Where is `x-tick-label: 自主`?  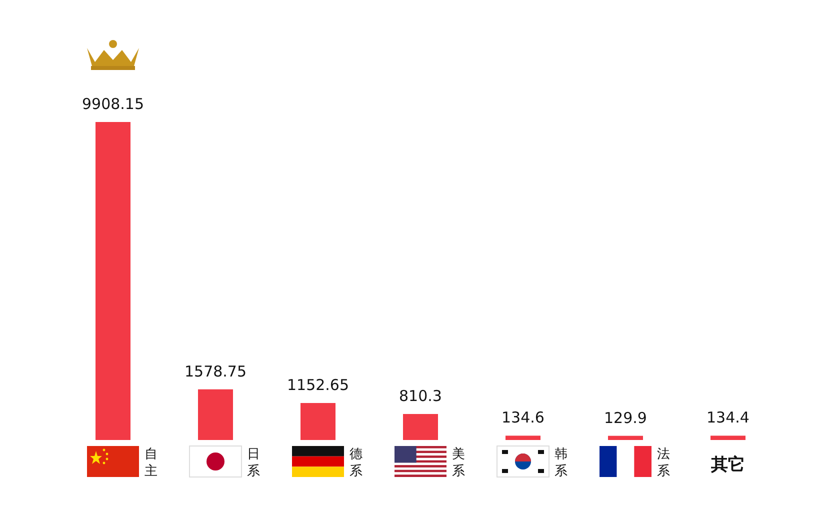 x-tick-label: 自主 is located at coordinates (151, 463).